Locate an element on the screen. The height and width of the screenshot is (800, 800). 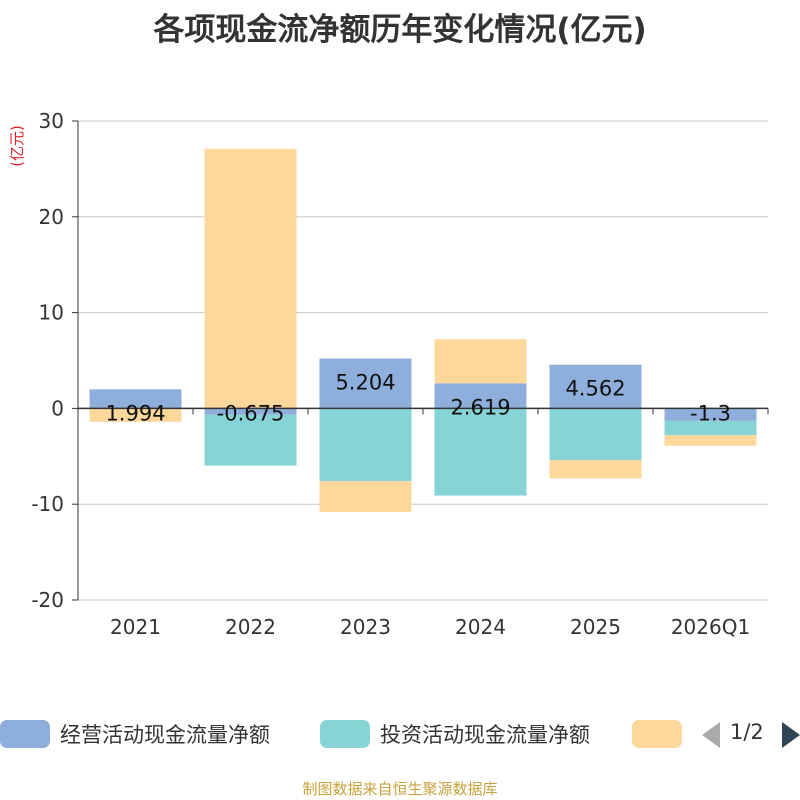
bar-series1-2023 is located at coordinates (365, 383).